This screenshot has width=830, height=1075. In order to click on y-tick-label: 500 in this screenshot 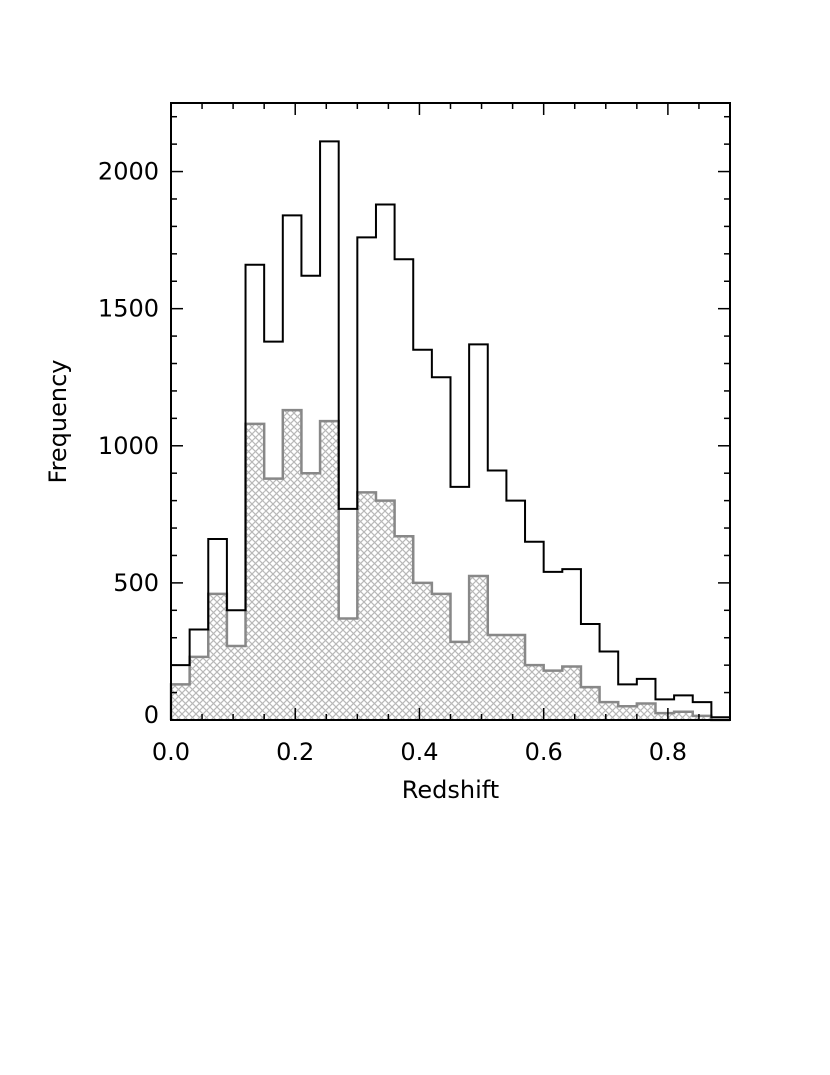, I will do `click(136, 583)`.